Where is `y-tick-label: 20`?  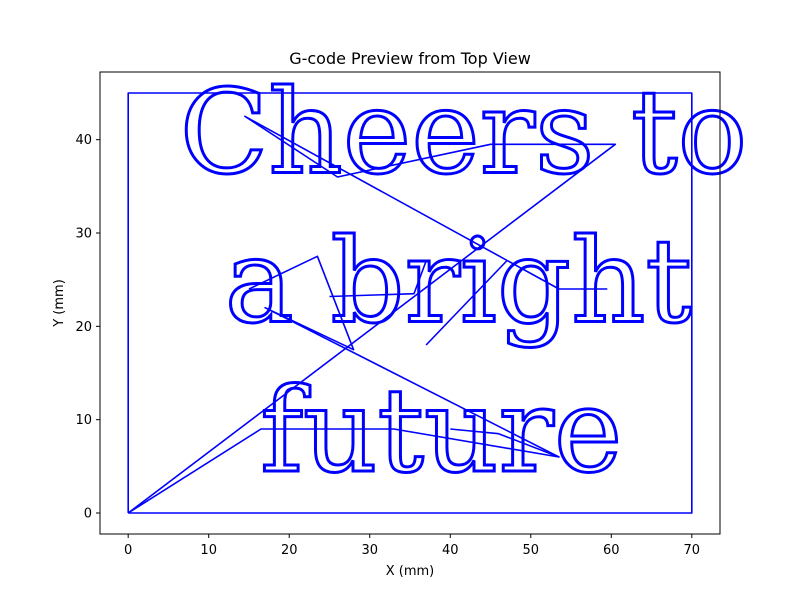 y-tick-label: 20 is located at coordinates (83, 327).